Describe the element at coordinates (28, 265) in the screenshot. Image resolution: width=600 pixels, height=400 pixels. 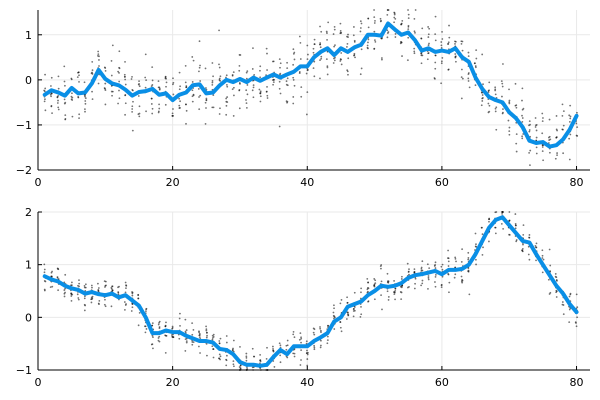
I see `y-tick-label: 1` at that location.